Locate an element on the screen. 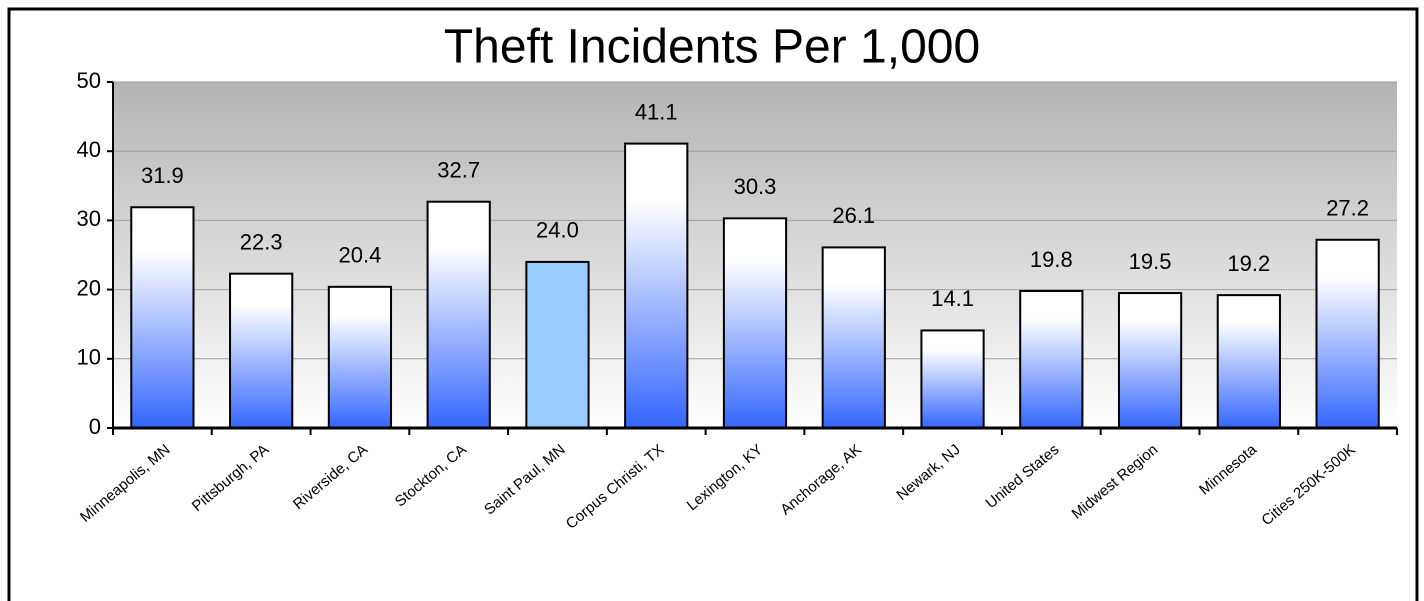 Image resolution: width=1424 pixels, height=601 pixels. y-tick-label: 0 is located at coordinates (95, 426).